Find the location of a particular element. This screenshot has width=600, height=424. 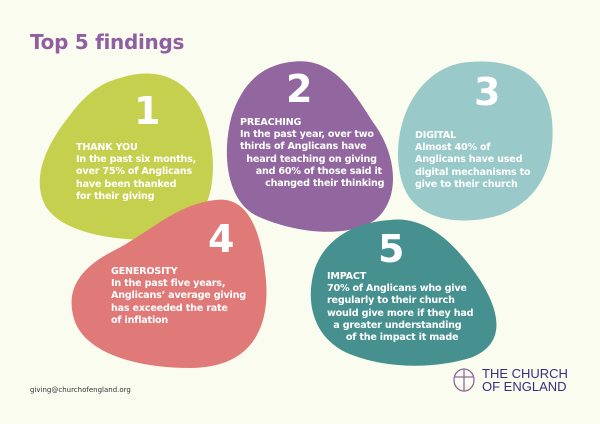

finding-1-number: 1 is located at coordinates (147, 111).